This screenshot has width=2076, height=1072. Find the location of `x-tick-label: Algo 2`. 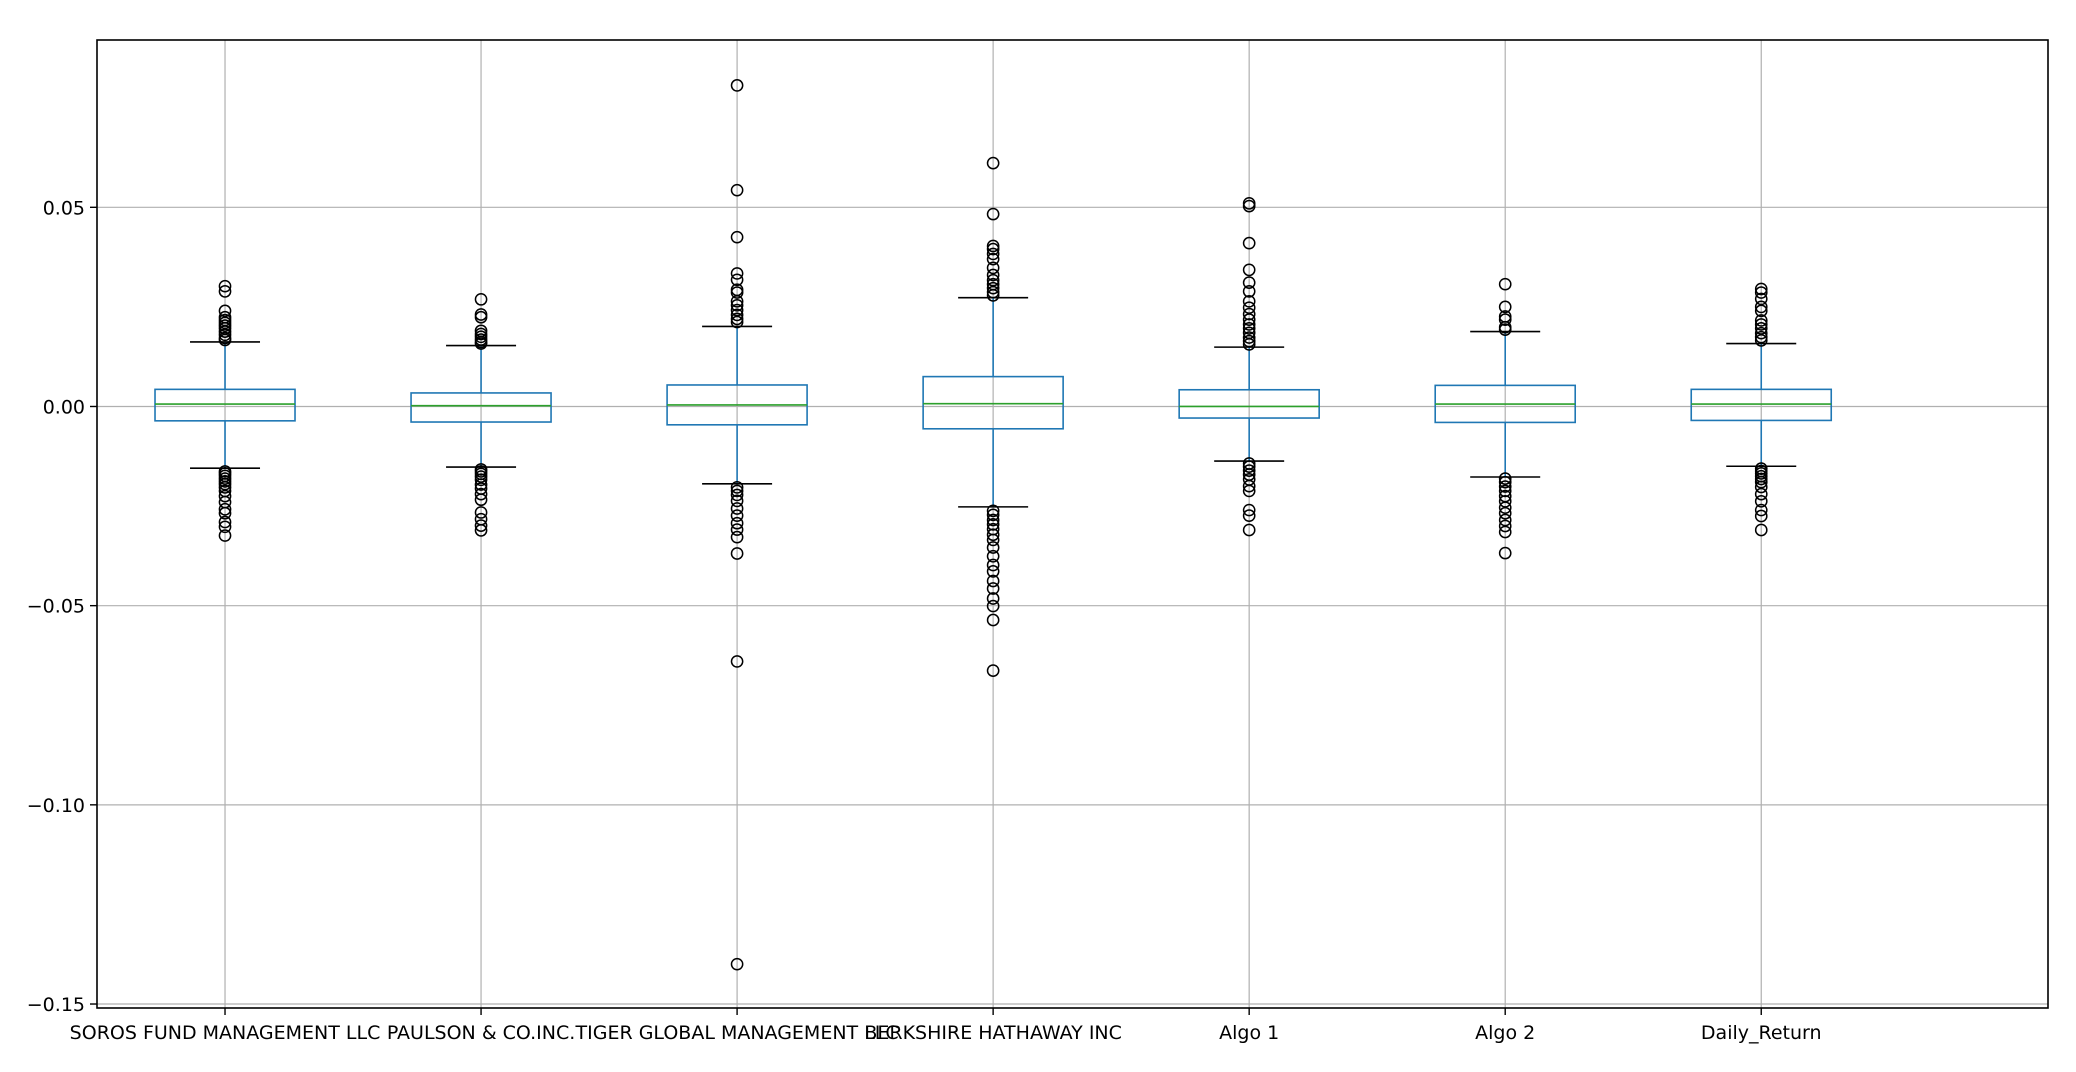

x-tick-label: Algo 2 is located at coordinates (1505, 1033).